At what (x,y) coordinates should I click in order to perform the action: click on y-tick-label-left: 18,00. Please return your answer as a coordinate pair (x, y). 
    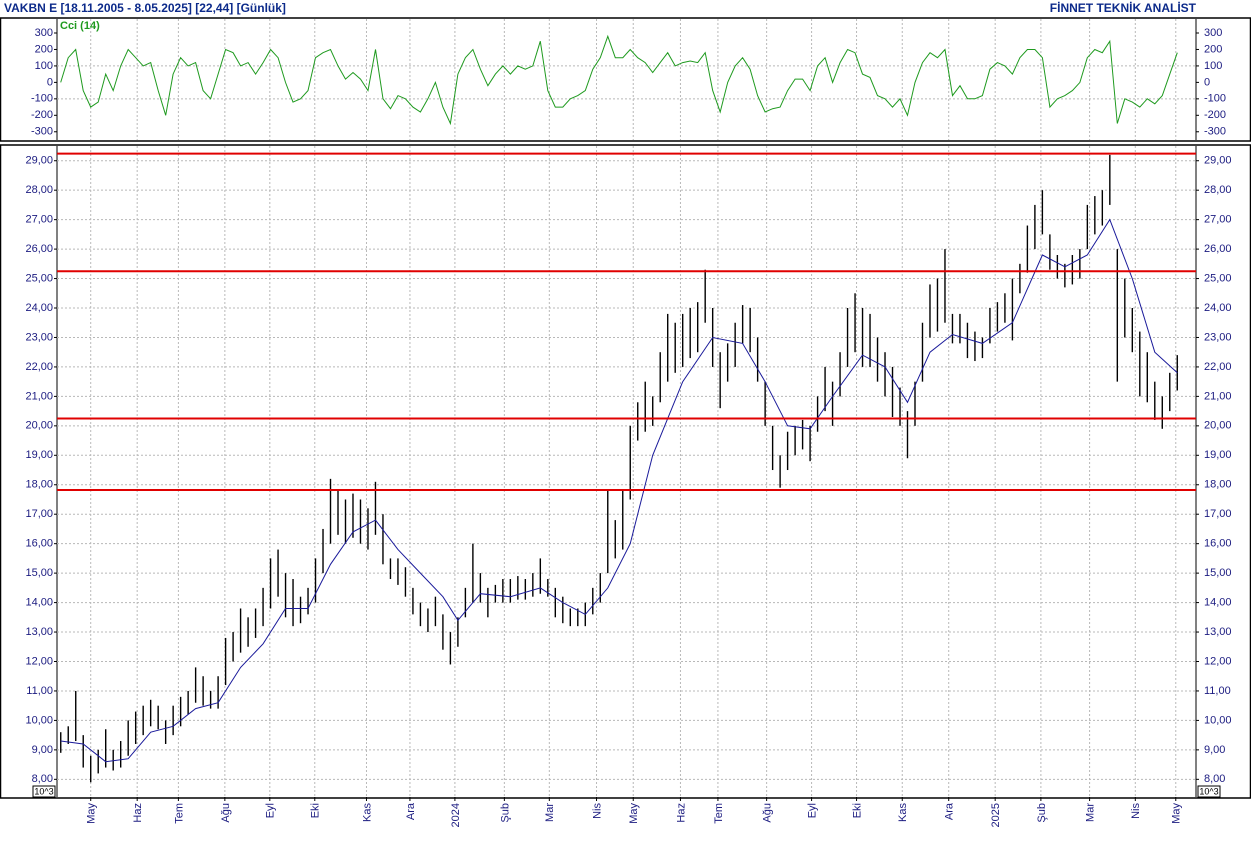
    Looking at the image, I should click on (39, 485).